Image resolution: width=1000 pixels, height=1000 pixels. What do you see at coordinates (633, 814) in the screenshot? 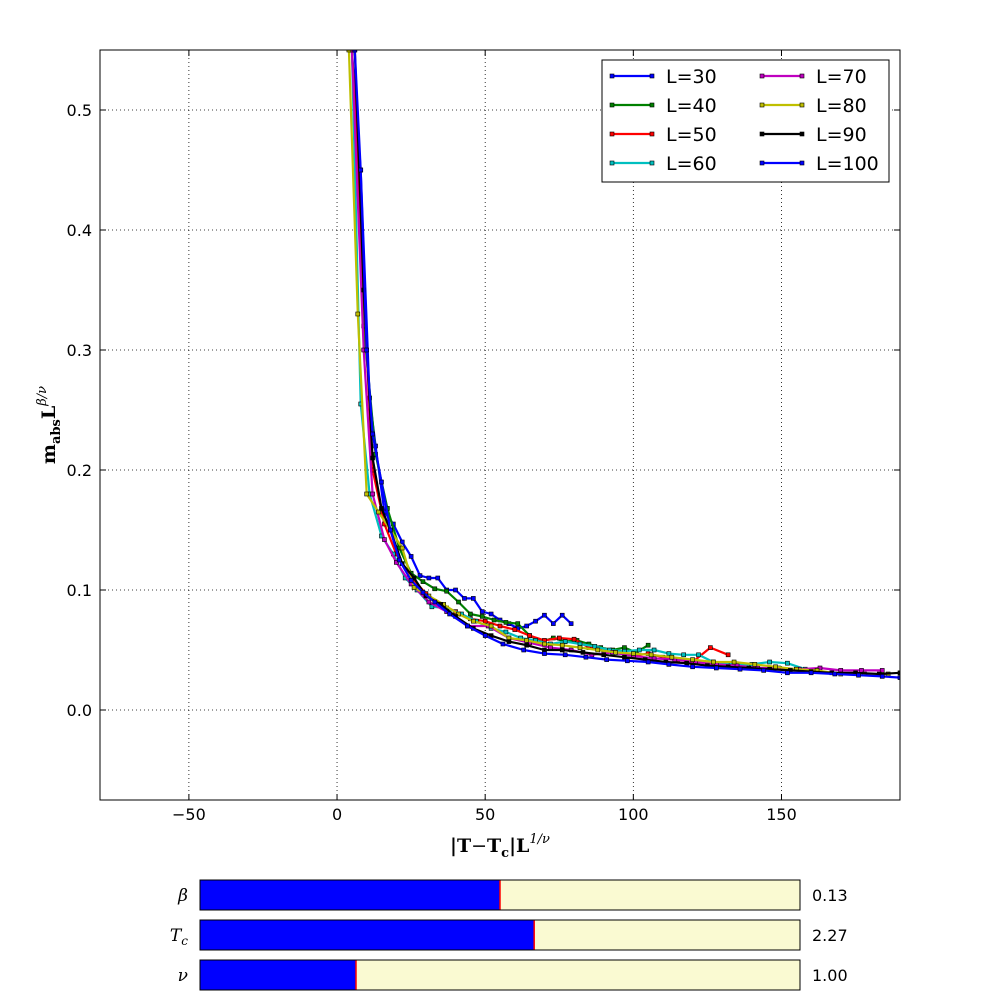
I see `x-tick-label: 100` at bounding box center [633, 814].